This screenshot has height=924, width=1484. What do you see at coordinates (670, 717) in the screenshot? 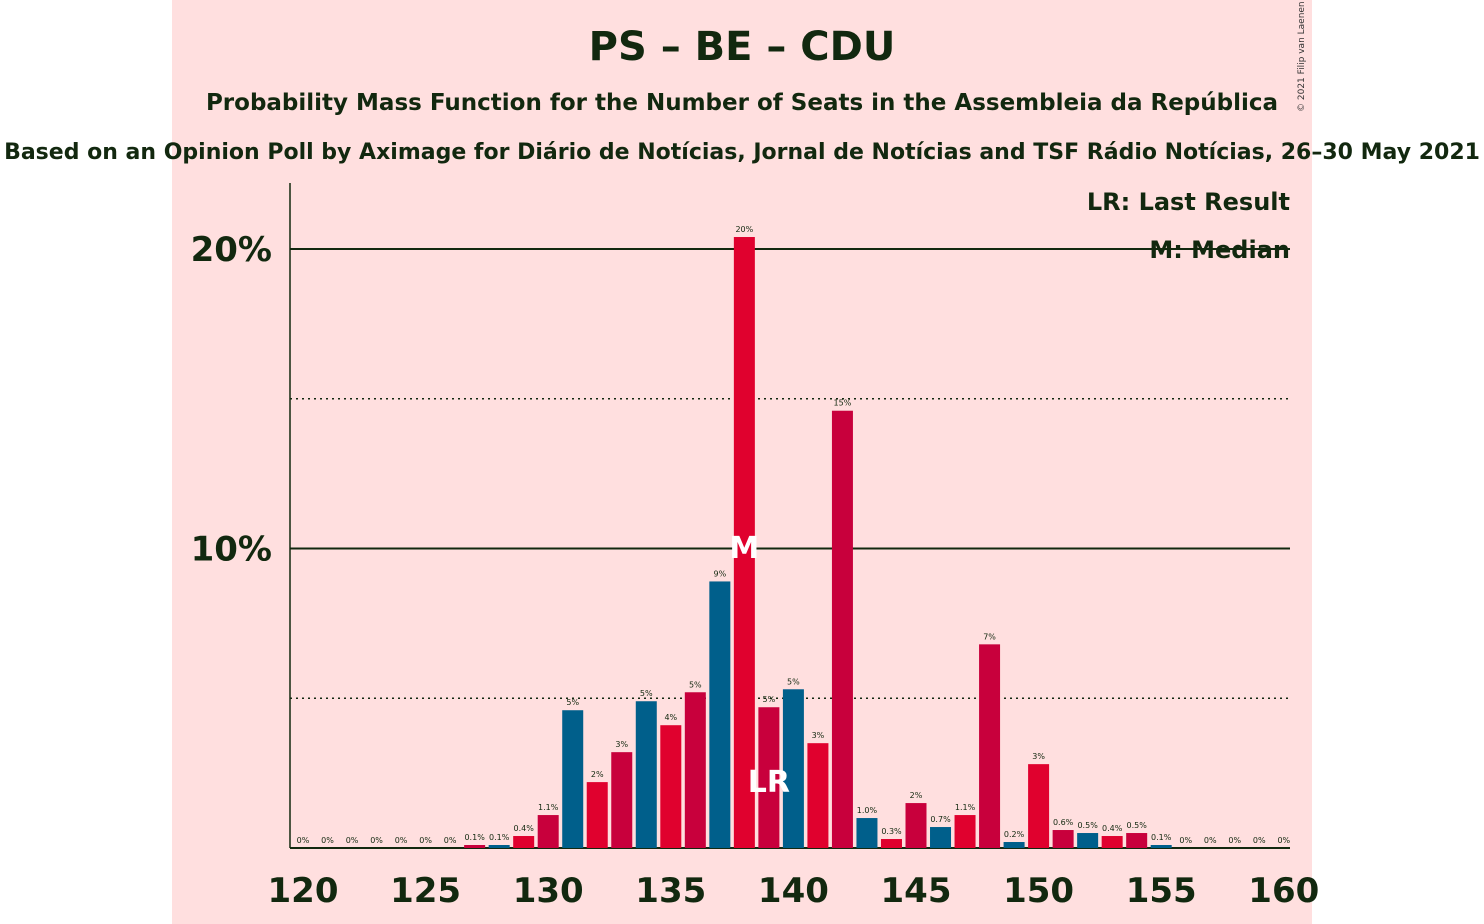
I see `bar-label-135: 4%` at bounding box center [670, 717].